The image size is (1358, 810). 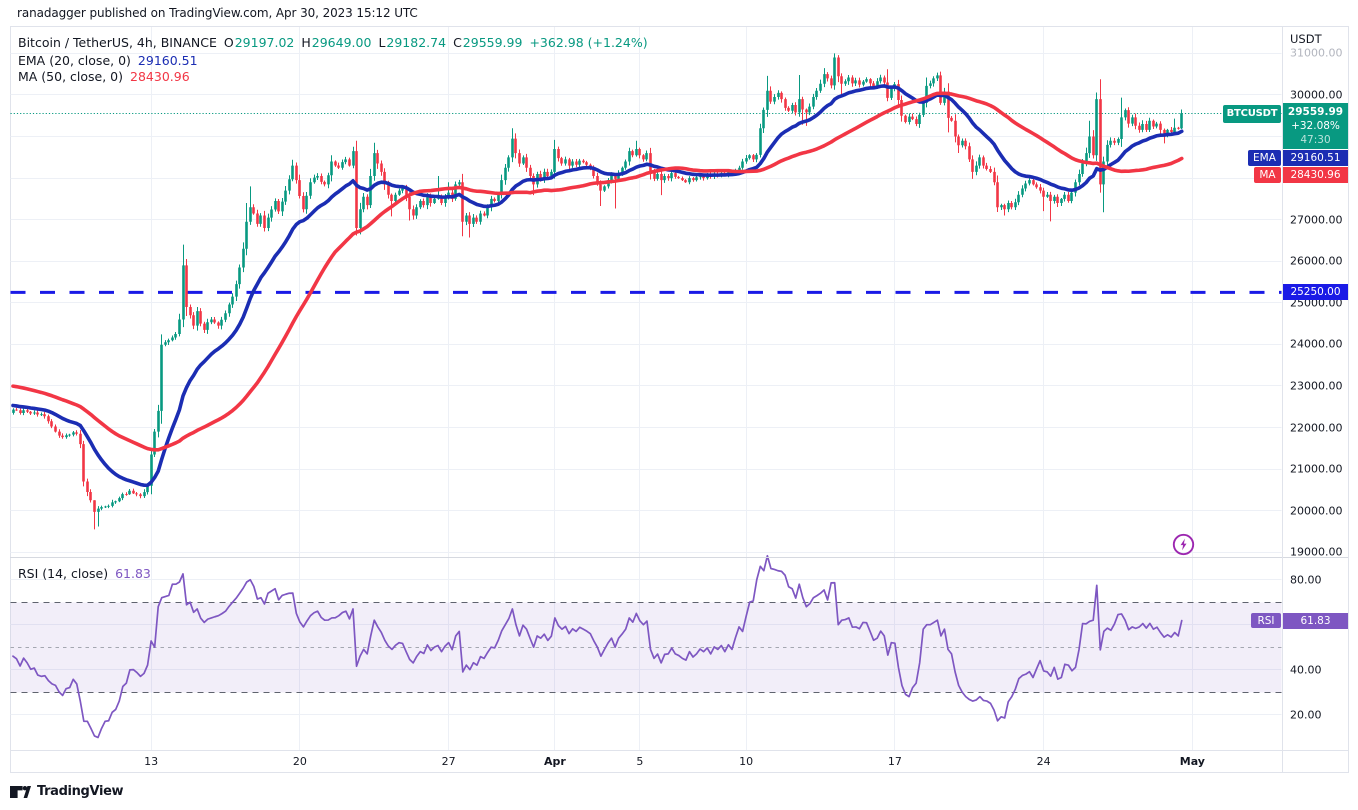 I want to click on tradingview-wordmark: TradingView, so click(x=80, y=791).